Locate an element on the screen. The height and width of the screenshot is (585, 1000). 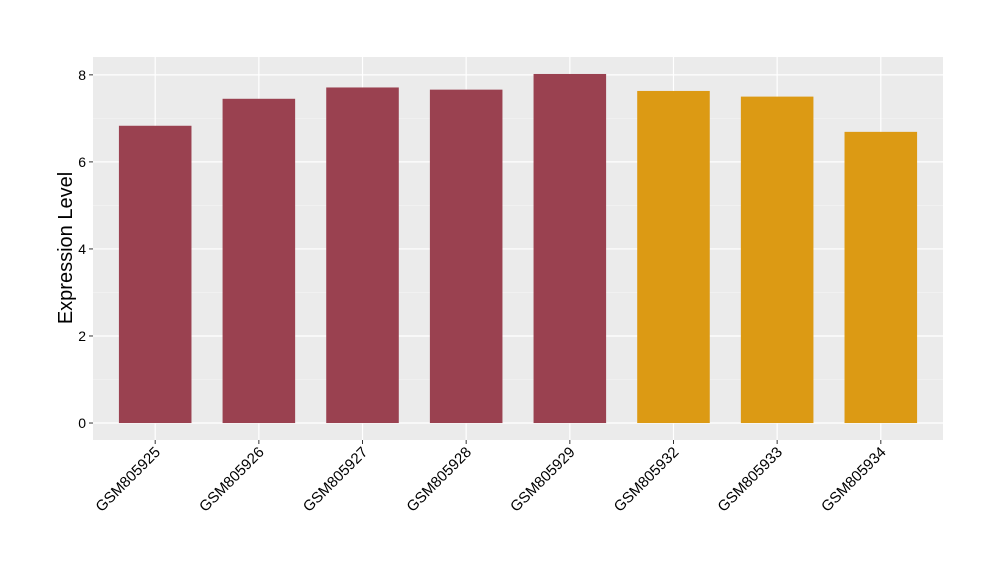
x-tick-label: GSM805927 is located at coordinates (336, 480).